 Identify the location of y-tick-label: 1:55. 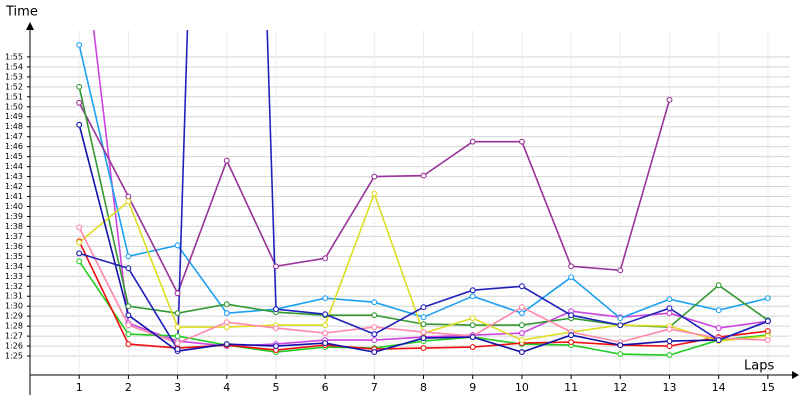
(14, 56).